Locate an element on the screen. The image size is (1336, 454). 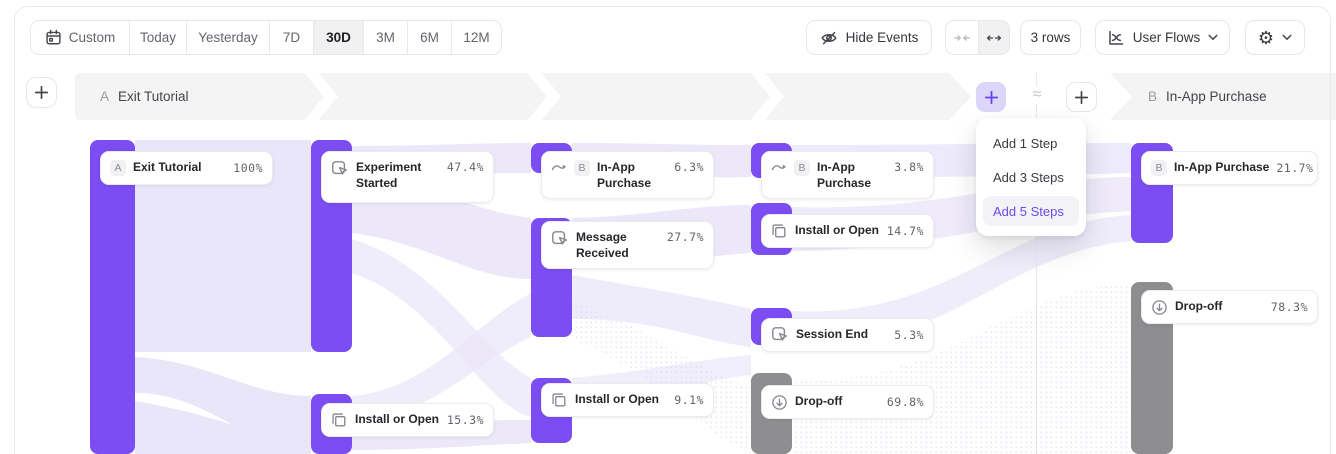
dropoff-icon is located at coordinates (779, 402).